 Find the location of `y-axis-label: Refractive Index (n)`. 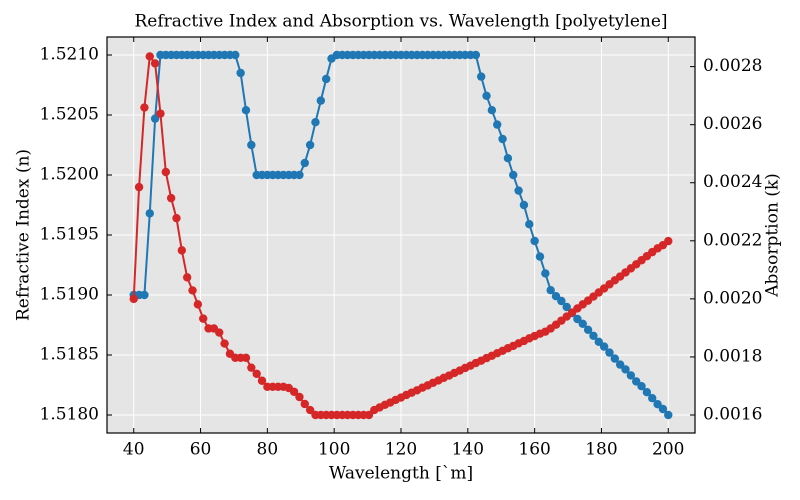

y-axis-label: Refractive Index (n) is located at coordinates (24, 235).